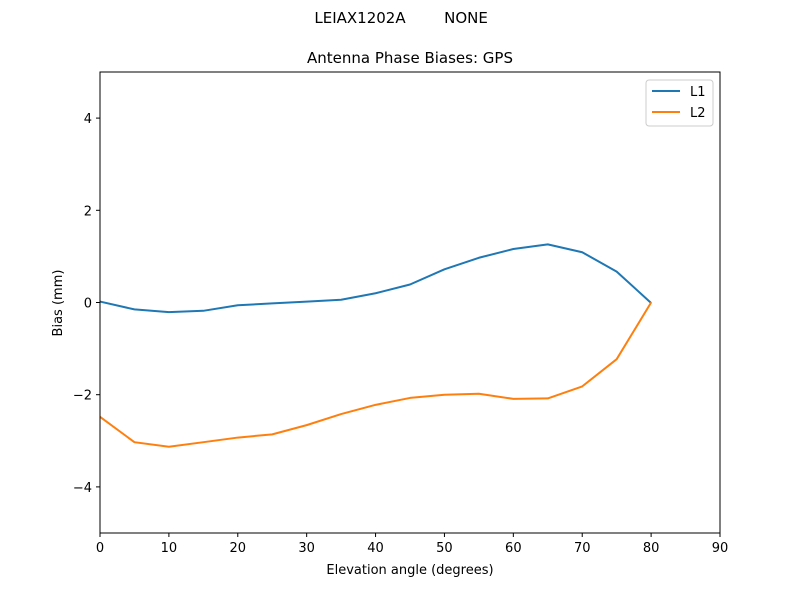 This screenshot has height=600, width=800. Describe the element at coordinates (720, 548) in the screenshot. I see `x-tick-label: 90` at that location.